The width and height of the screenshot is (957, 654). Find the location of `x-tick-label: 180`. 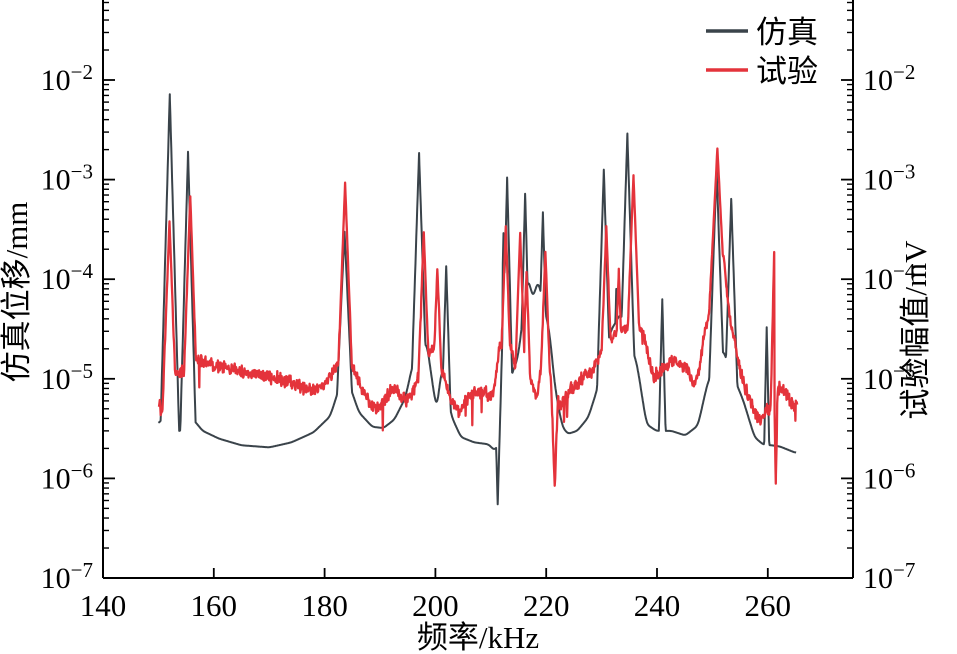

x-tick-label: 180 is located at coordinates (324, 605).